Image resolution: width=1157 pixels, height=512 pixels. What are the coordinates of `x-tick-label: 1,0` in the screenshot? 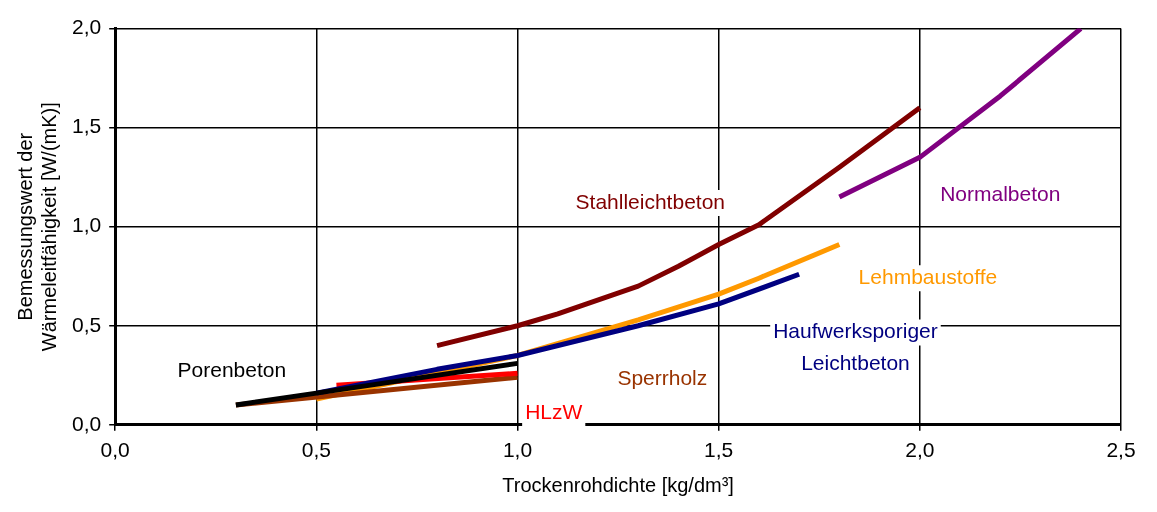 It's located at (517, 450).